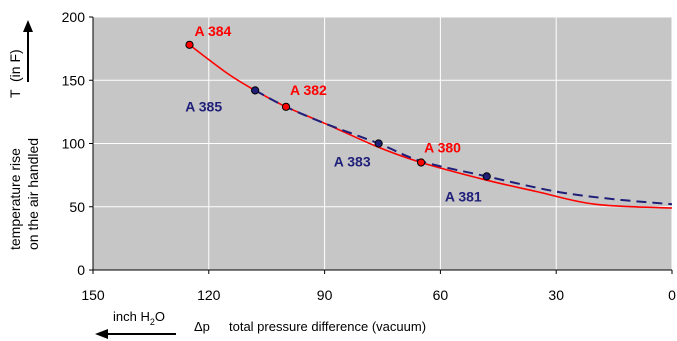  Describe the element at coordinates (202, 326) in the screenshot. I see `x-axis-symbol: Δp` at that location.